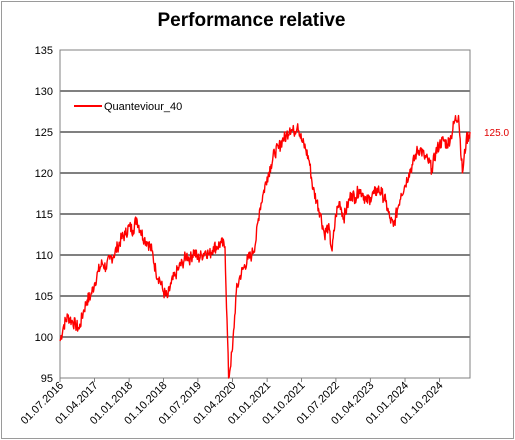 The image size is (515, 440). I want to click on y-tick-label: 135, so click(44, 51).